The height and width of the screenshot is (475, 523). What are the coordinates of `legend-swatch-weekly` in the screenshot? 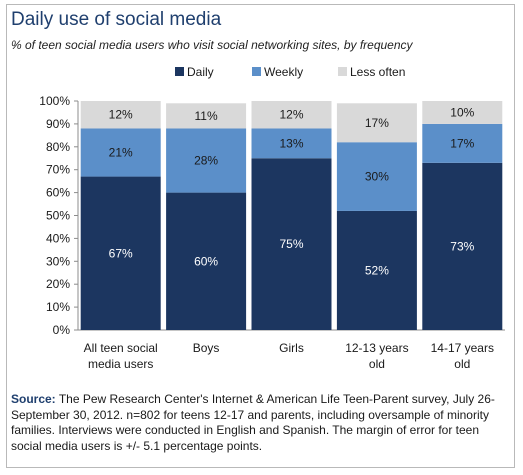 It's located at (256, 71).